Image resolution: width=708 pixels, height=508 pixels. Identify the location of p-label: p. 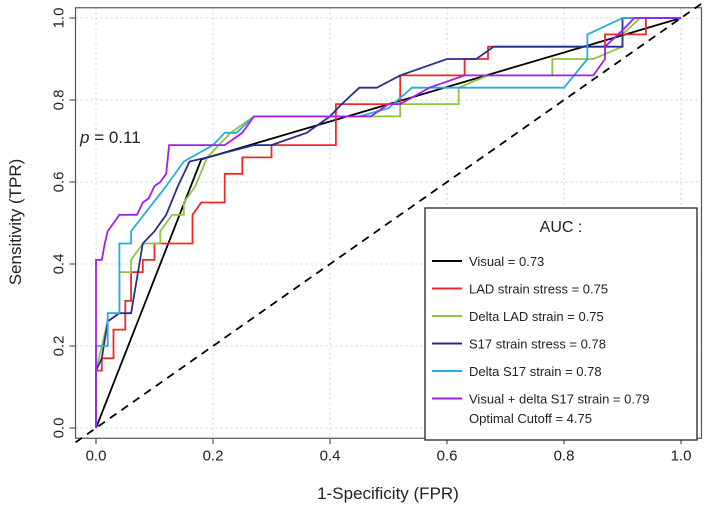
(84, 137).